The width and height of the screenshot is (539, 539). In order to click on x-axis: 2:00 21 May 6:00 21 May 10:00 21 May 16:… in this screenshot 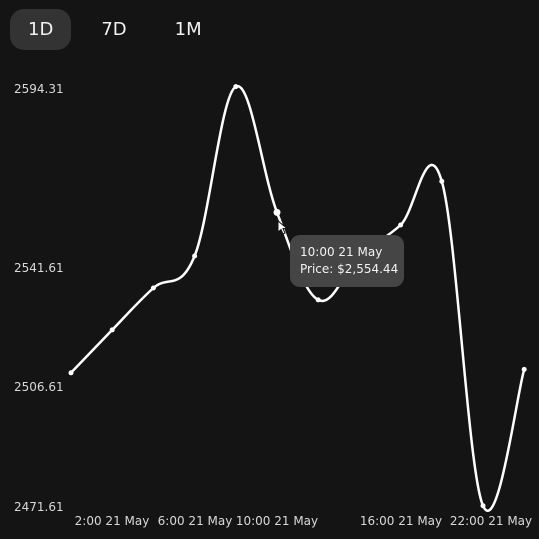, I will do `click(303, 521)`.